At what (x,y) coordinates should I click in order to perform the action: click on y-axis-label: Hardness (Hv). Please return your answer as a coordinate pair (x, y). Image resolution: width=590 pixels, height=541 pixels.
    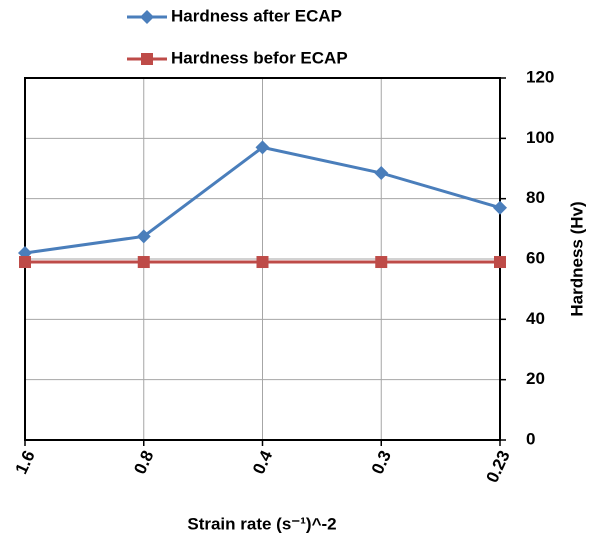
    Looking at the image, I should click on (576, 258).